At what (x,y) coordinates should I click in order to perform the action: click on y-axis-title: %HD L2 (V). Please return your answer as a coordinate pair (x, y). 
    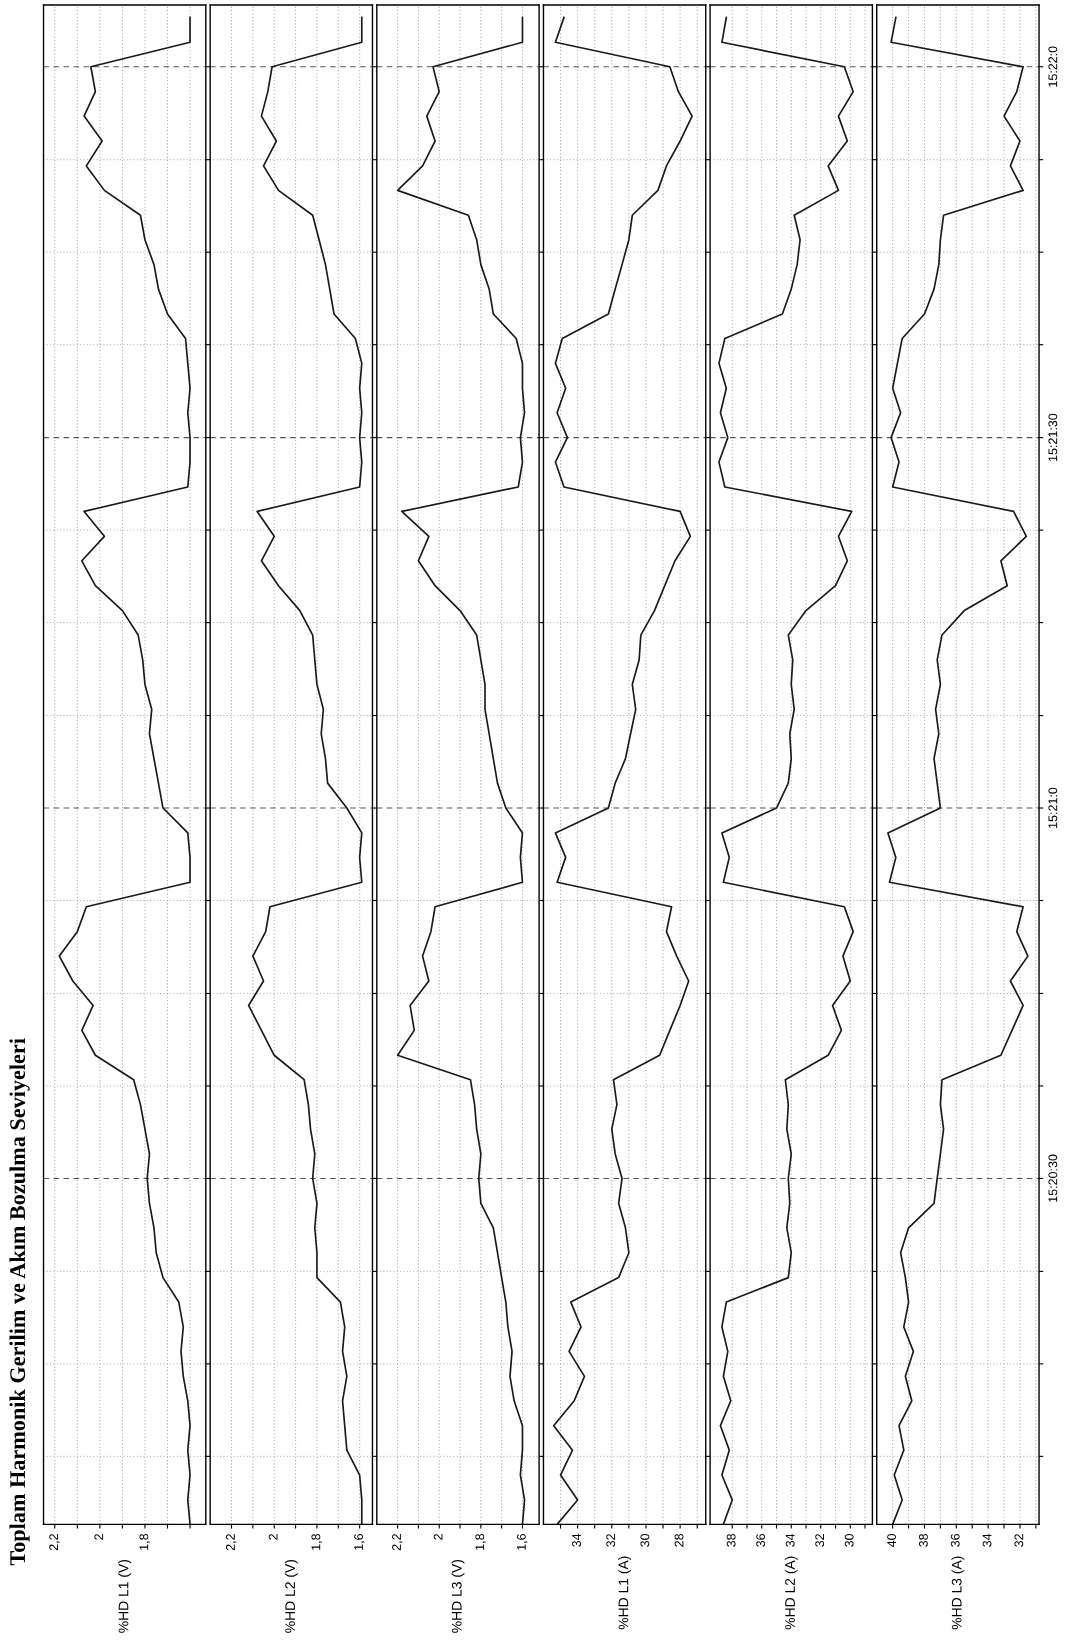
    Looking at the image, I should click on (291, 1596).